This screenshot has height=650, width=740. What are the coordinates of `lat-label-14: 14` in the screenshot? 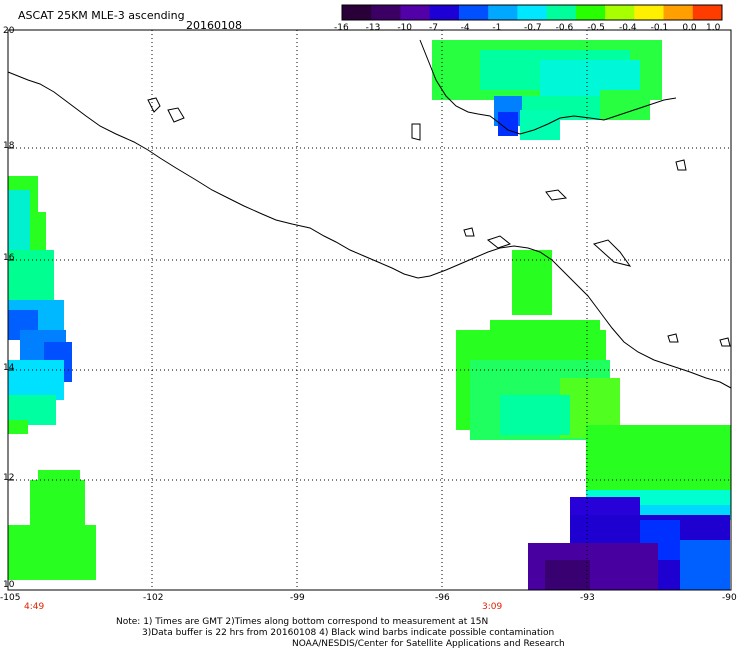 It's located at (9, 368).